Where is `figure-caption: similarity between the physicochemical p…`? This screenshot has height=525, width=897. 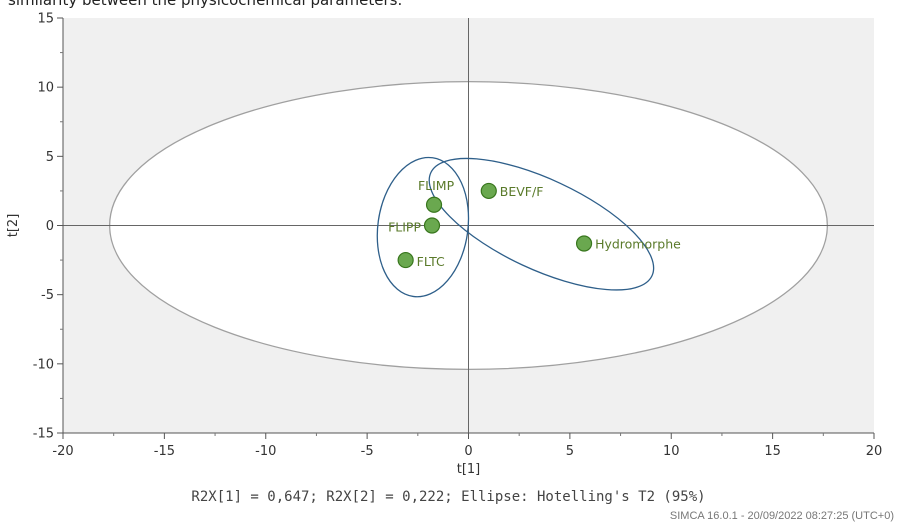 figure-caption: similarity between the physicochemical p… is located at coordinates (205, 4).